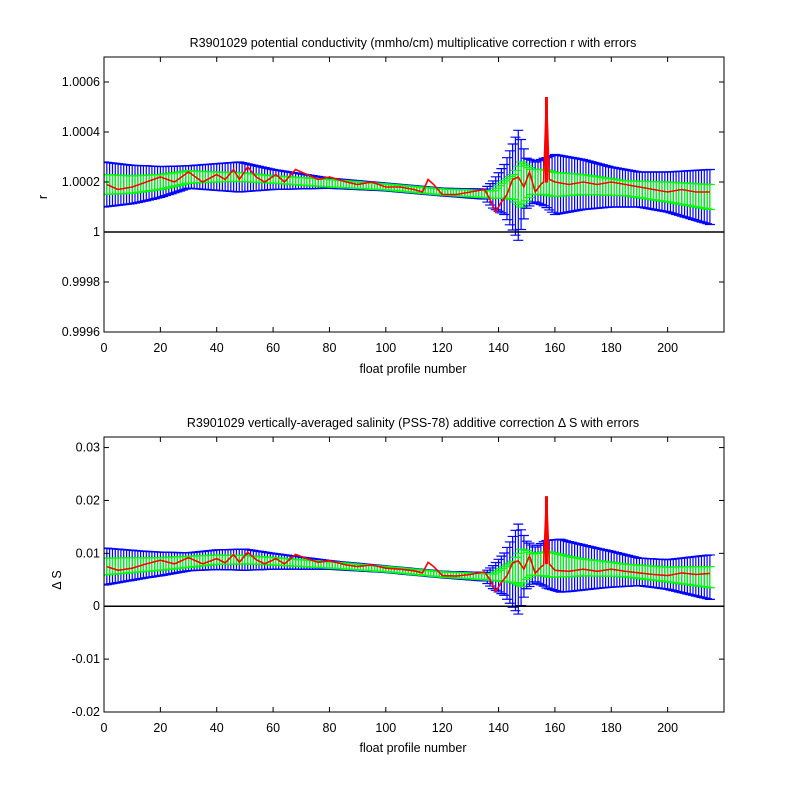  I want to click on y-tick-label: -0.02, so click(86, 712).